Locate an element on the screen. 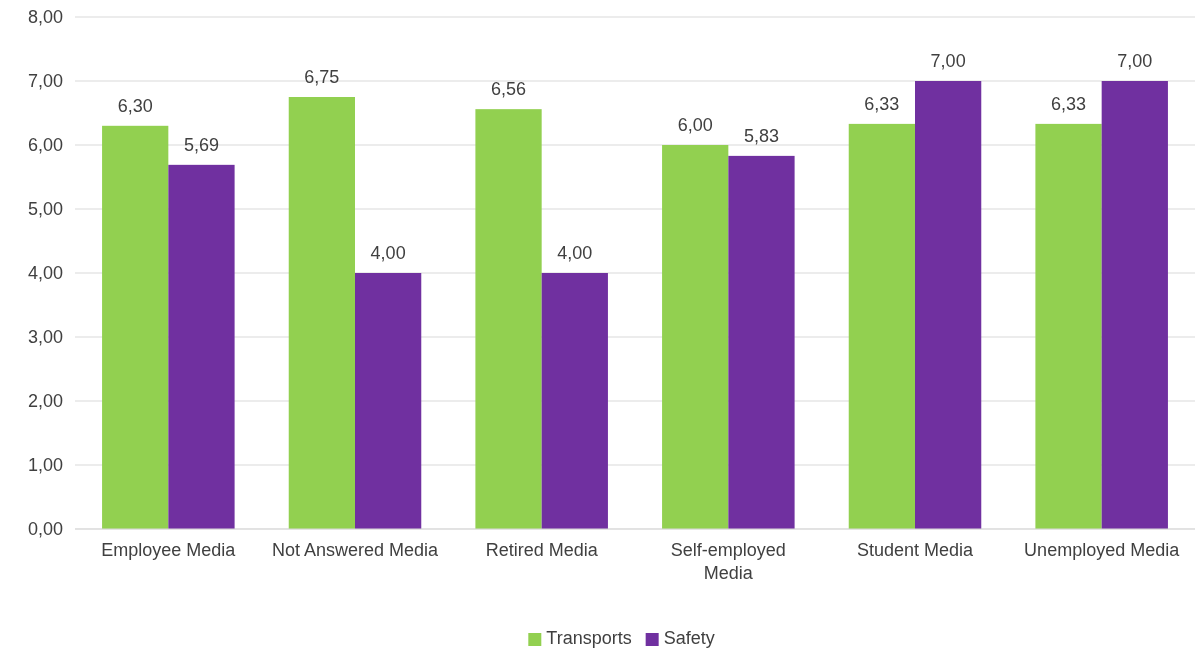  legend-label: Transports is located at coordinates (589, 638).